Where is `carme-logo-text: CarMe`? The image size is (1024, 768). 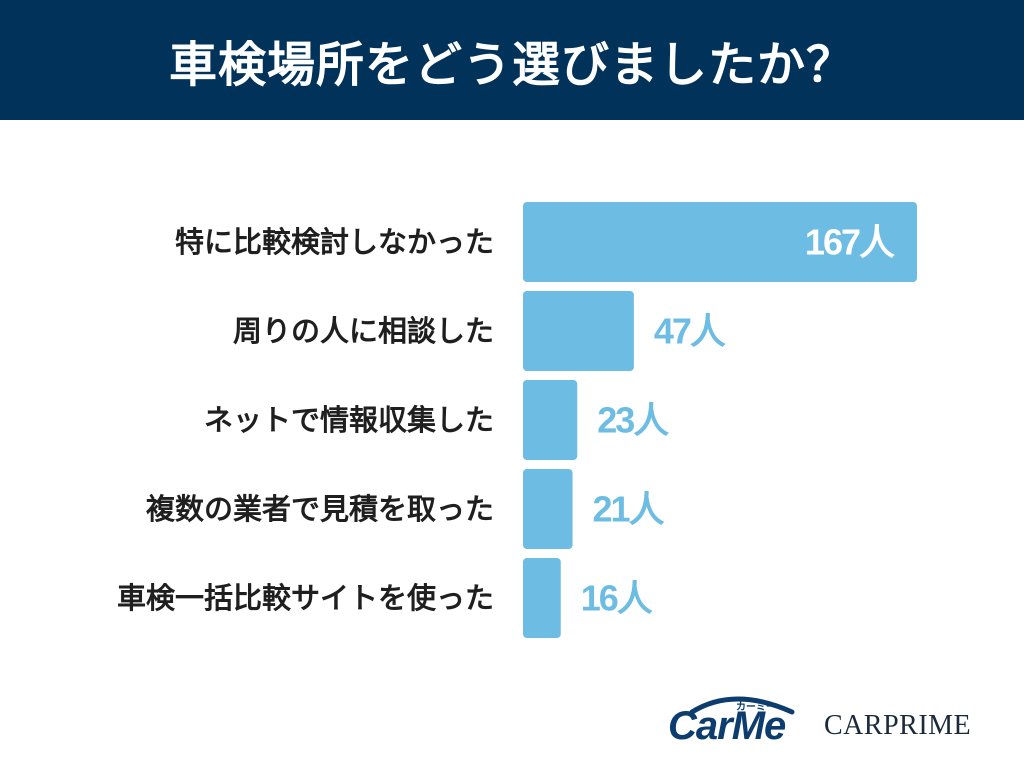
carme-logo-text: CarMe is located at coordinates (727, 726).